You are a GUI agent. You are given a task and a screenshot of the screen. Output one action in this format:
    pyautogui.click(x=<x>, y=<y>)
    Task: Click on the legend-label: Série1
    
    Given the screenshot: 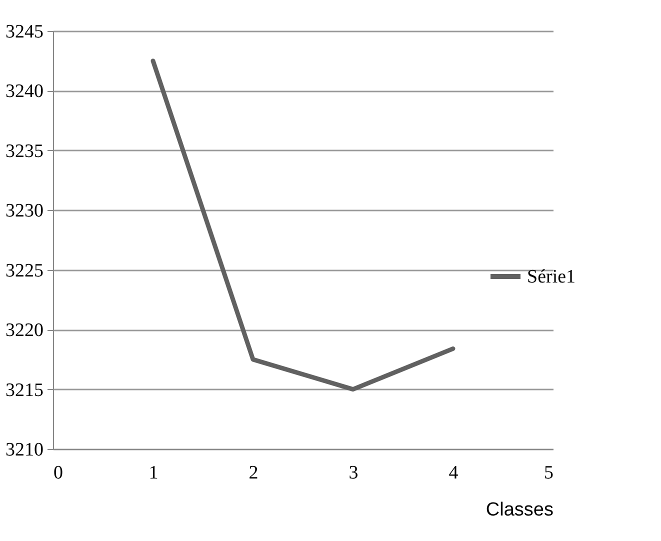 What is the action you would take?
    pyautogui.click(x=551, y=277)
    